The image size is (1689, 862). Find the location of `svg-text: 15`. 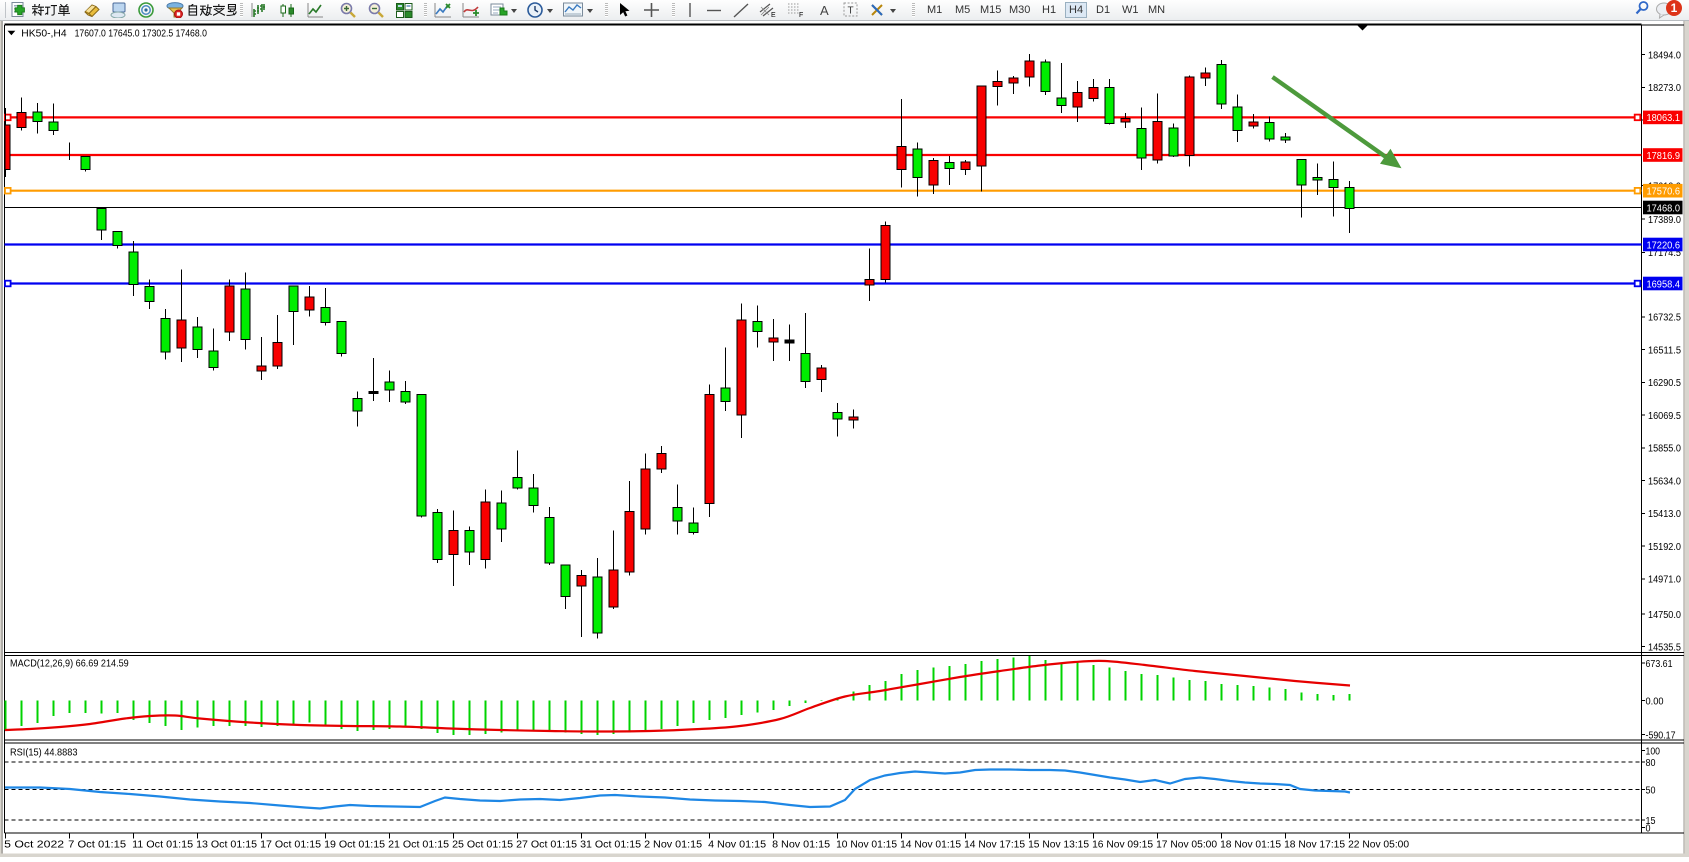

svg-text: 15 is located at coordinates (1651, 821).